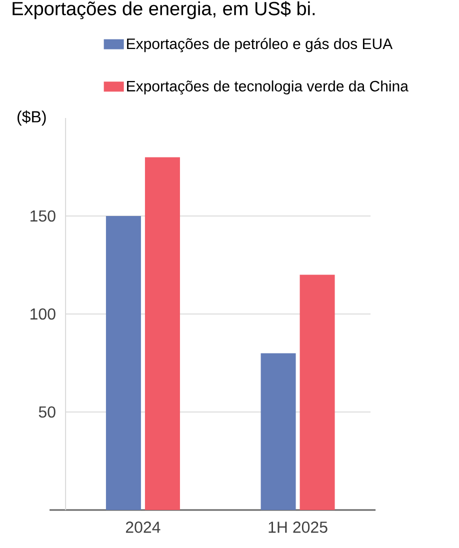 The image size is (459, 548). Describe the element at coordinates (47, 412) in the screenshot. I see `y-tick-label: 50` at that location.